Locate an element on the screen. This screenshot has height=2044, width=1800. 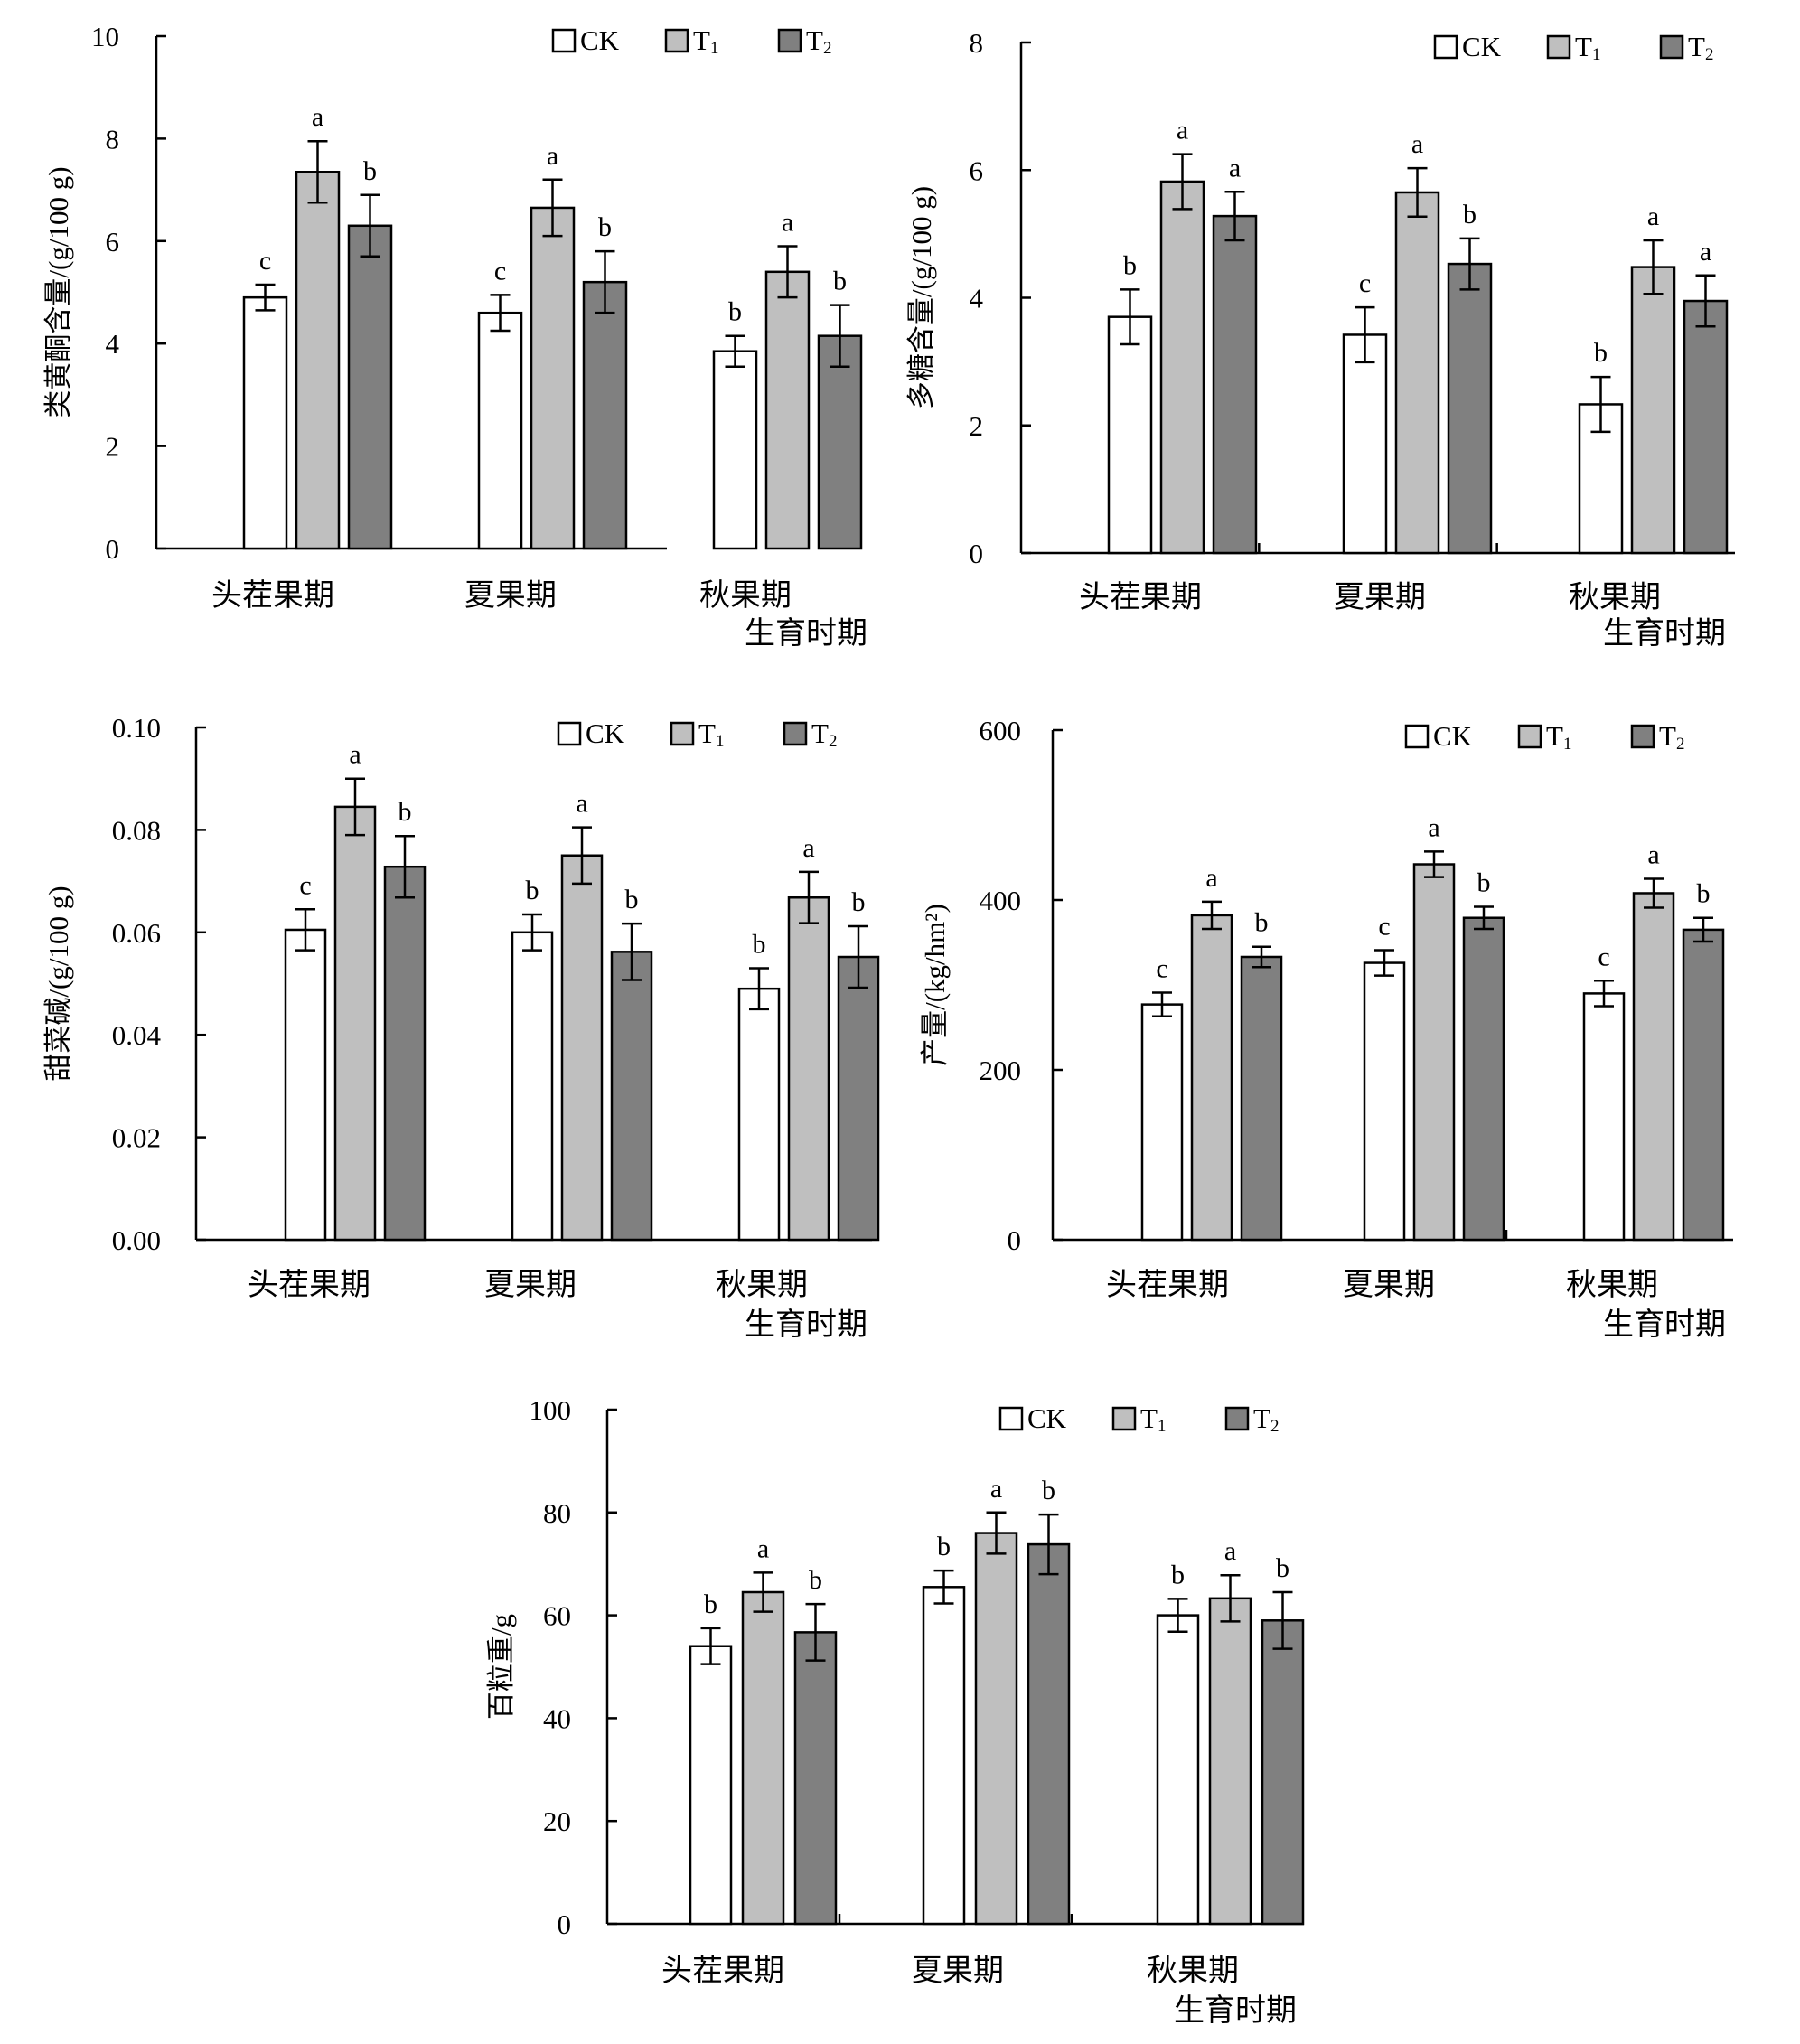
y-tick-label: 0.10 is located at coordinates (136, 728).